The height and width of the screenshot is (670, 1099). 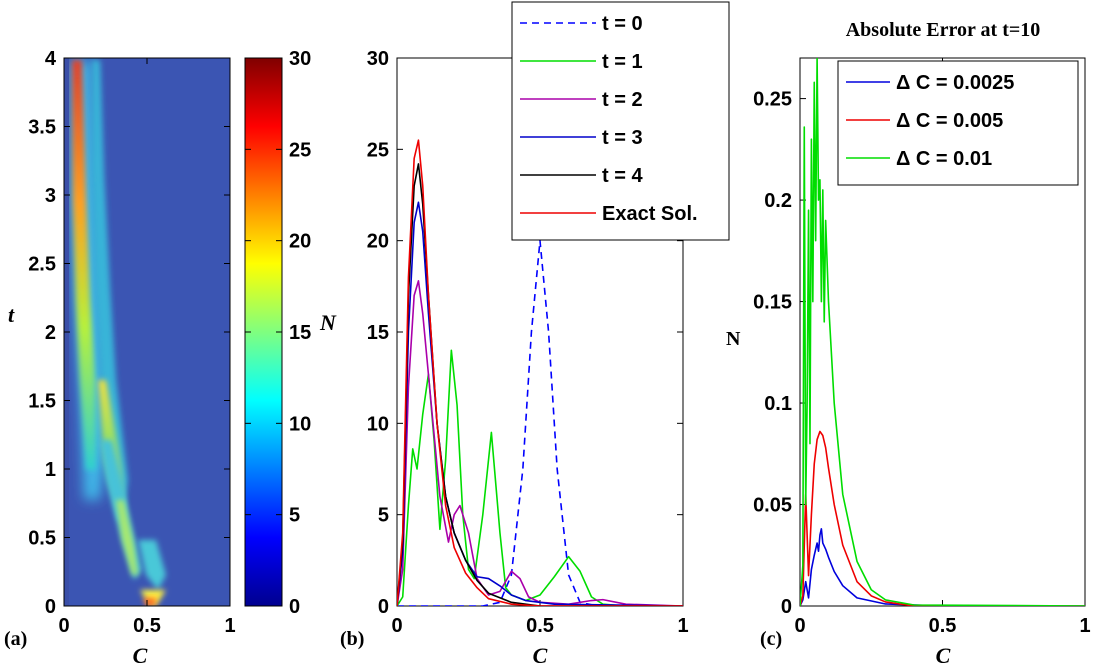 I want to click on legend-c: Δ C = 0.0025 Δ C = 0.005 Δ C = 0.01, so click(x=958, y=123).